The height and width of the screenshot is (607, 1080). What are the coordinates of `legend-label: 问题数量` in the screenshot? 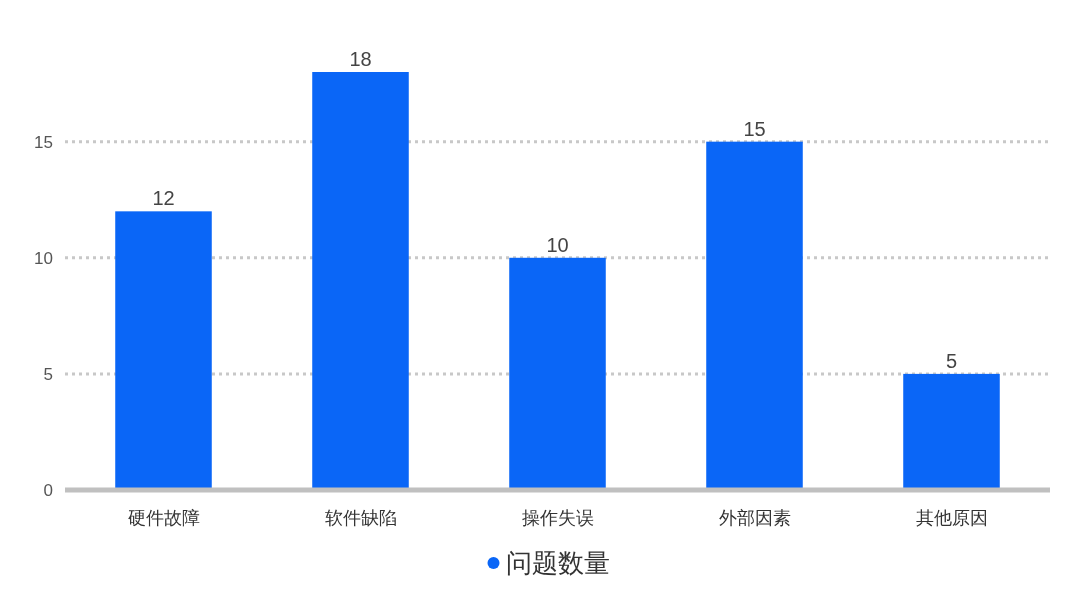 It's located at (557, 563).